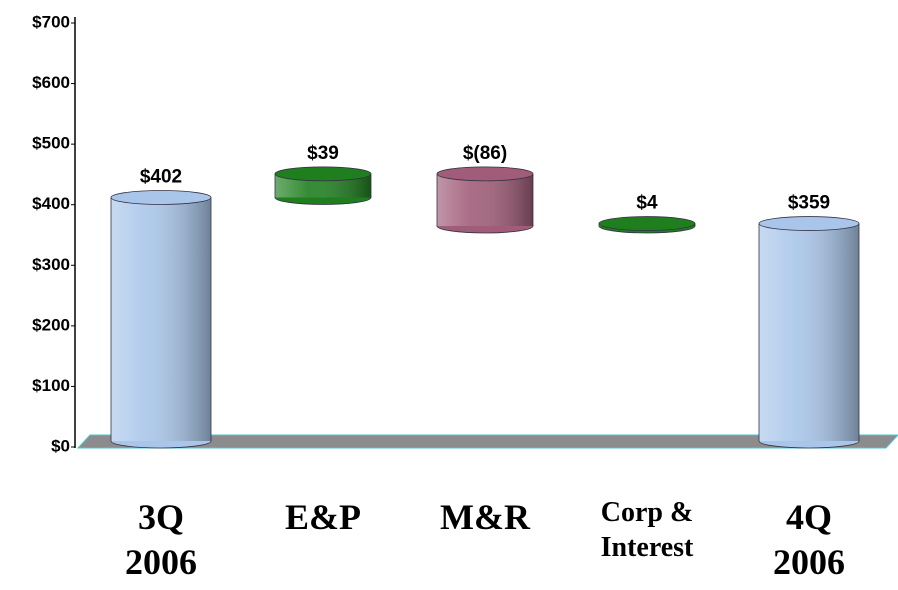  What do you see at coordinates (161, 539) in the screenshot?
I see `x-tick-label: 3Q 2006` at bounding box center [161, 539].